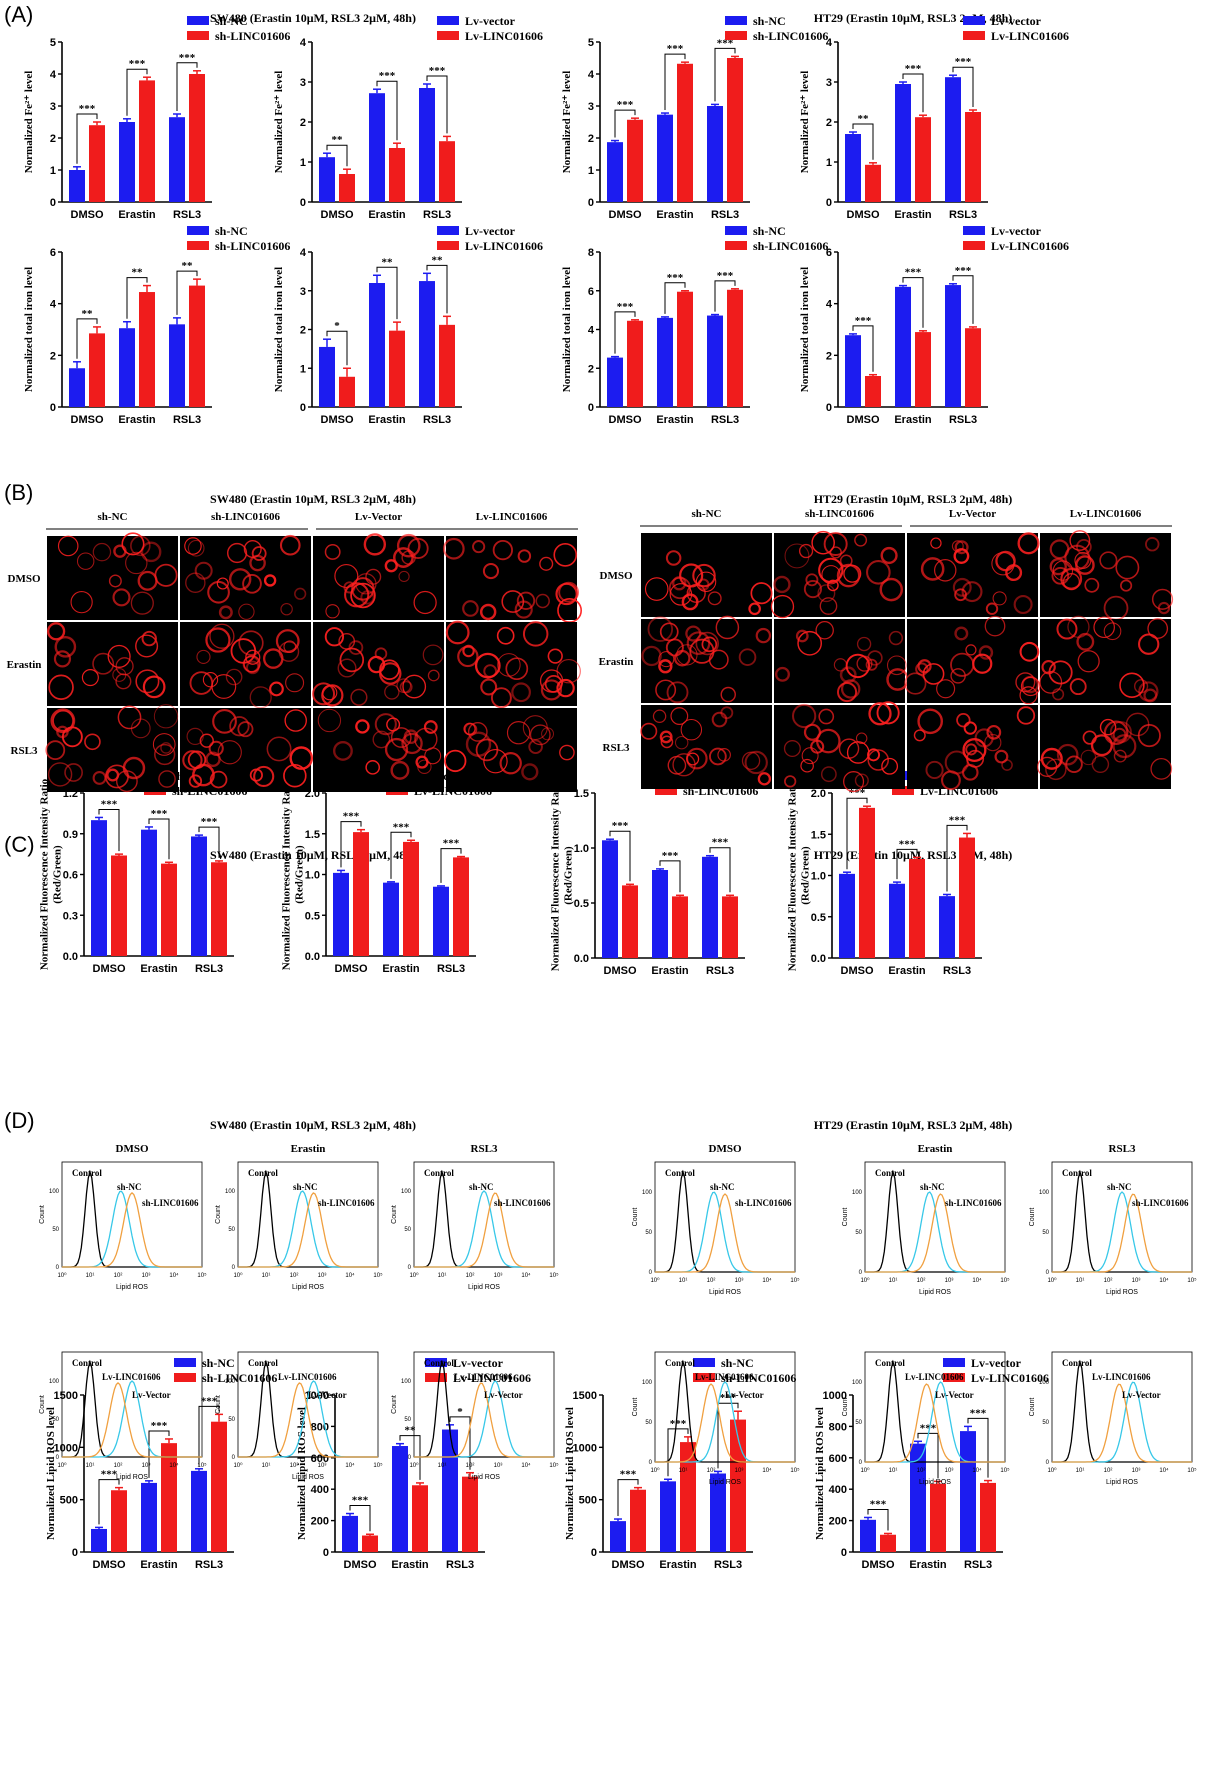 The height and width of the screenshot is (1767, 1219). Describe the element at coordinates (963, 215) in the screenshot. I see `x-tick-label: RSL3` at that location.